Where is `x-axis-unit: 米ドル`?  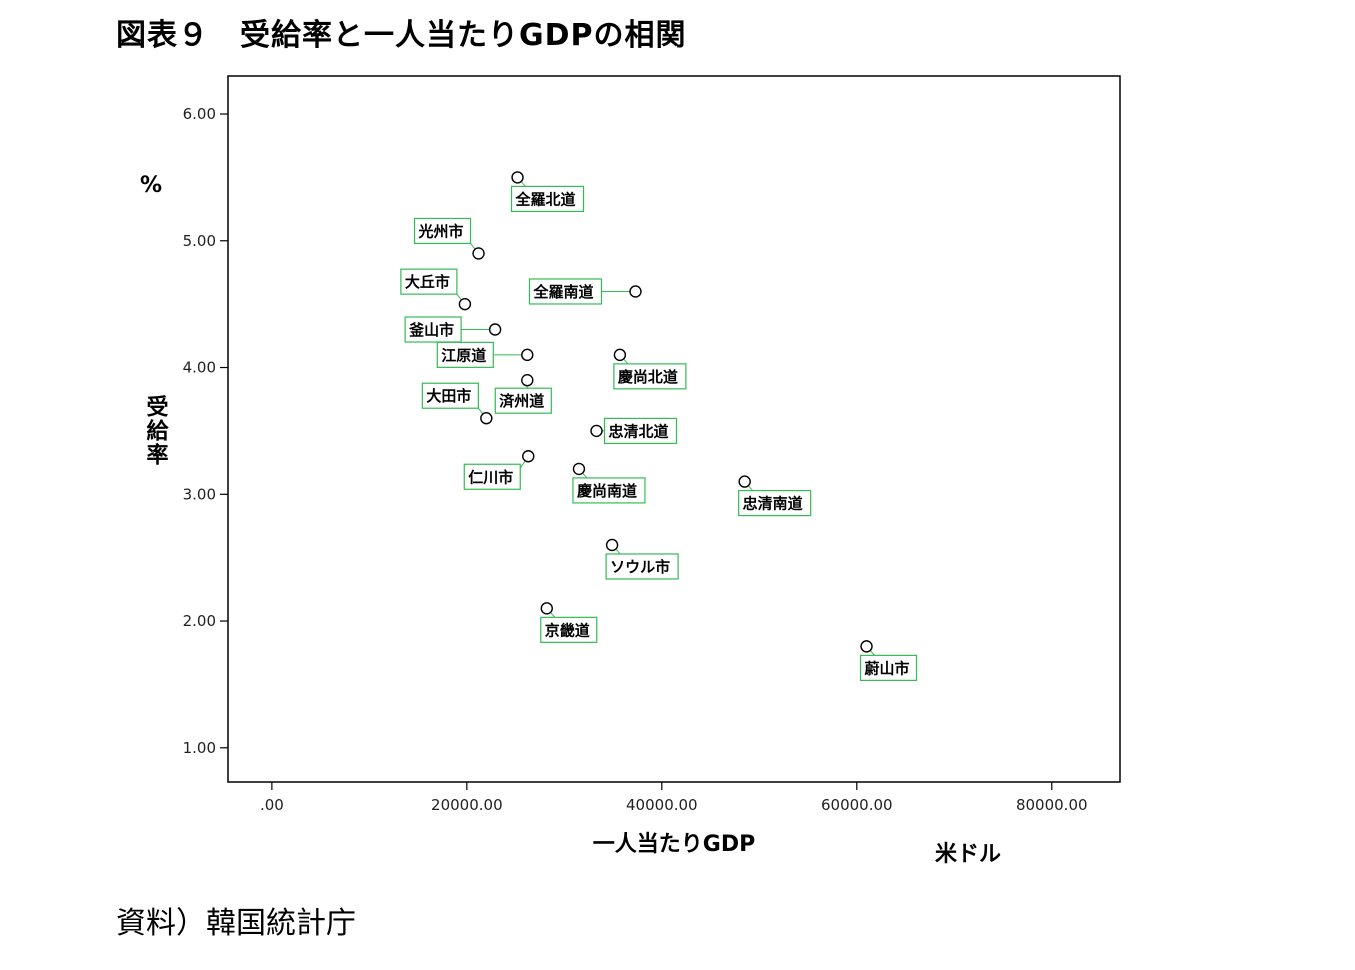 x-axis-unit: 米ドル is located at coordinates (968, 854).